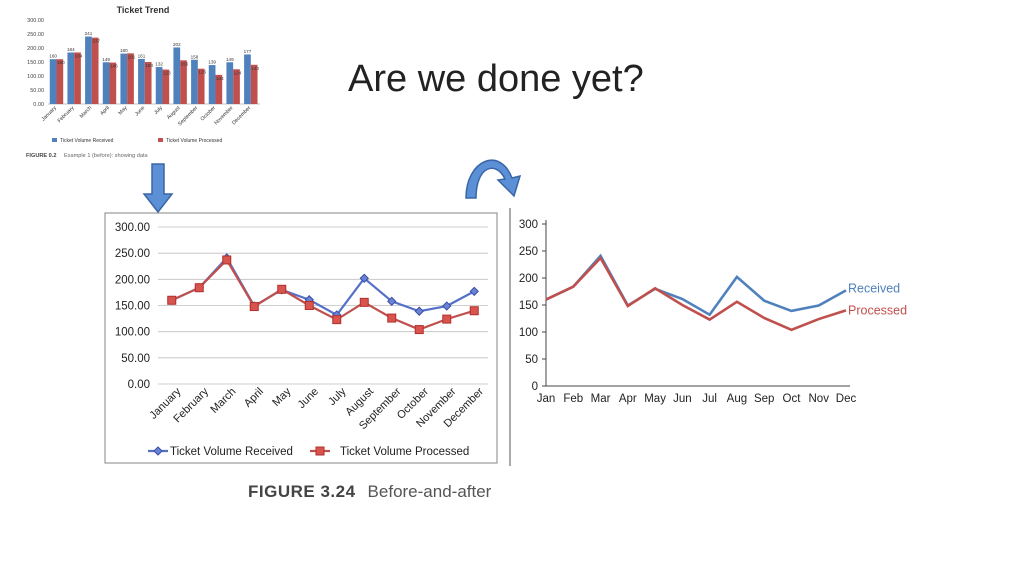  I want to click on curved-arrow-icon, so click(493, 179).